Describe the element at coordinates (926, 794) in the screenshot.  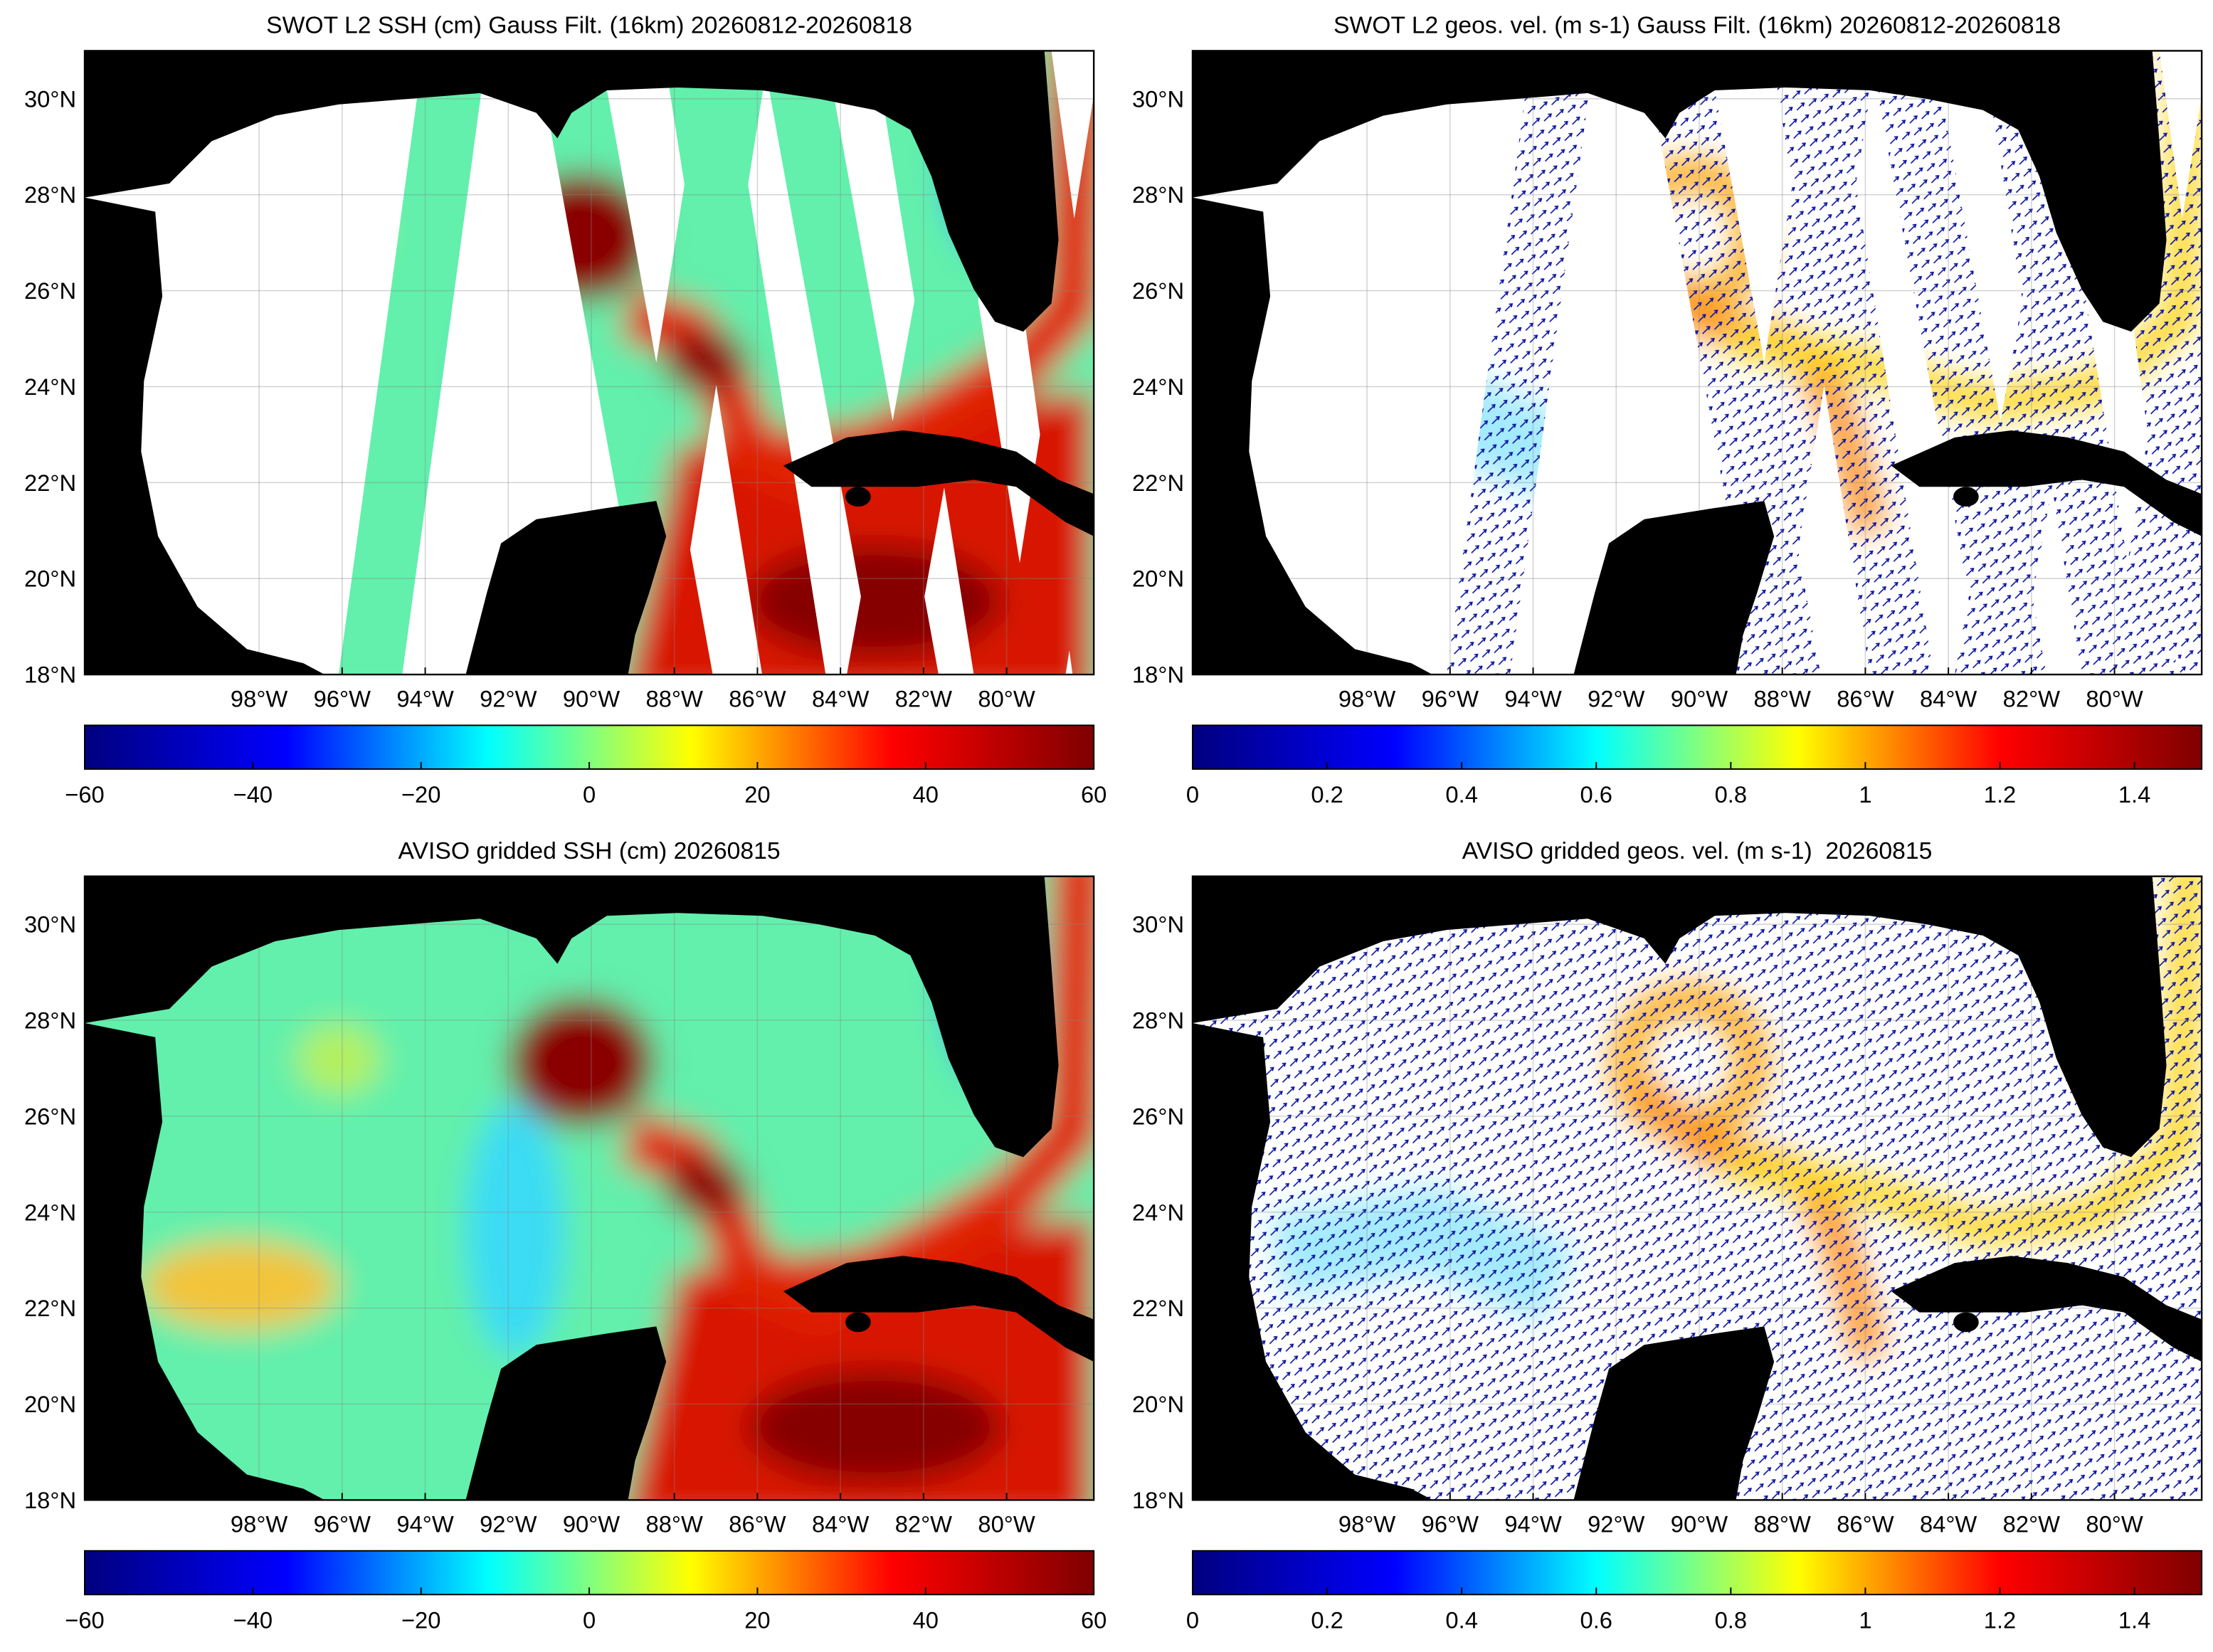
I see `colorbar-tick-label: 40` at that location.